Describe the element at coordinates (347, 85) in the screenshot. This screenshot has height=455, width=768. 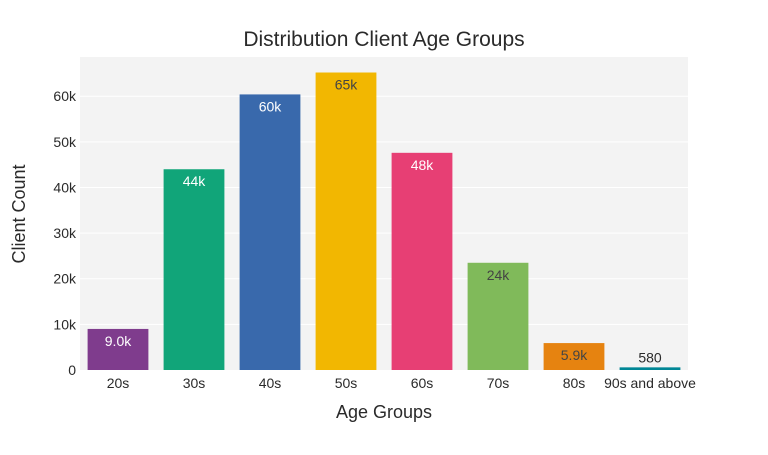
I see `bar-data-label: 65k` at that location.